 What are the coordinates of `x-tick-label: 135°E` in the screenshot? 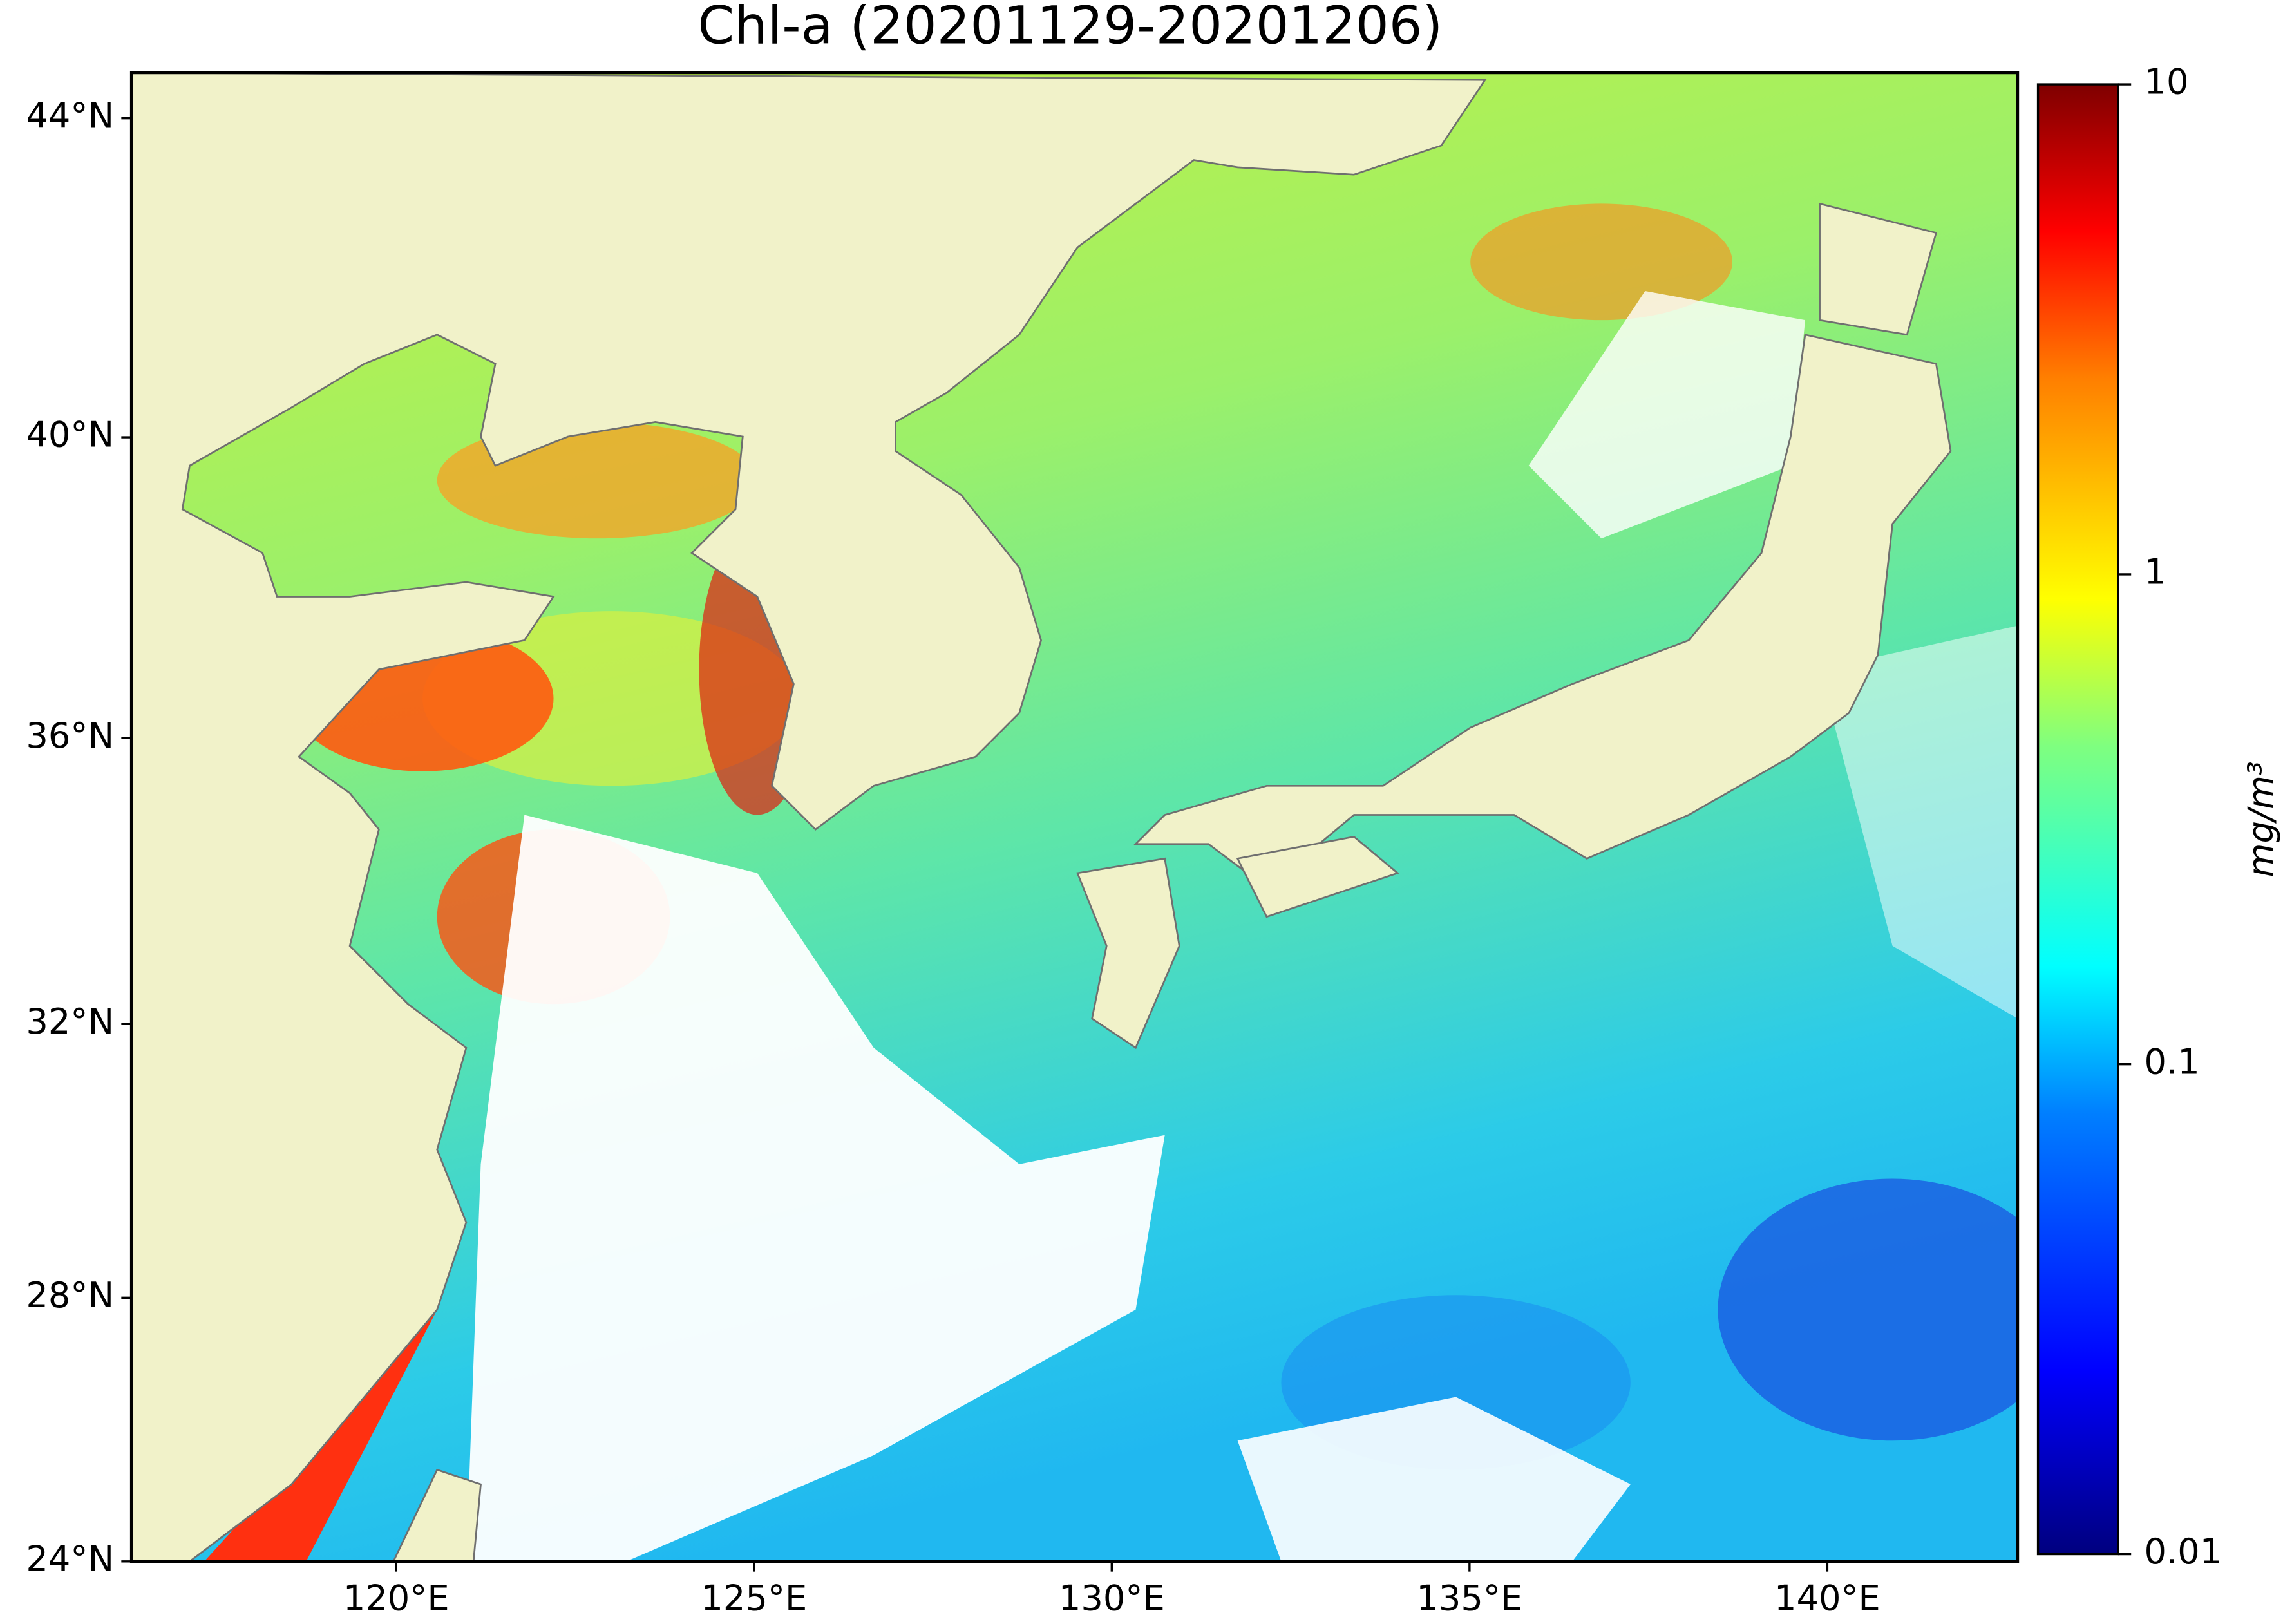 It's located at (1469, 1598).